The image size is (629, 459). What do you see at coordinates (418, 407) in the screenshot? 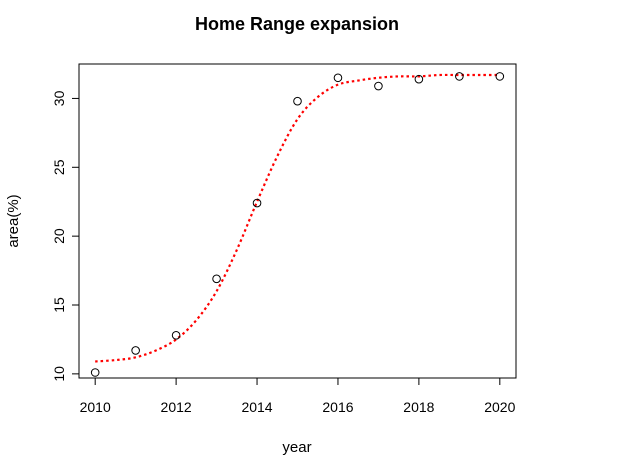
I see `x-tick-label: 2018` at bounding box center [418, 407].